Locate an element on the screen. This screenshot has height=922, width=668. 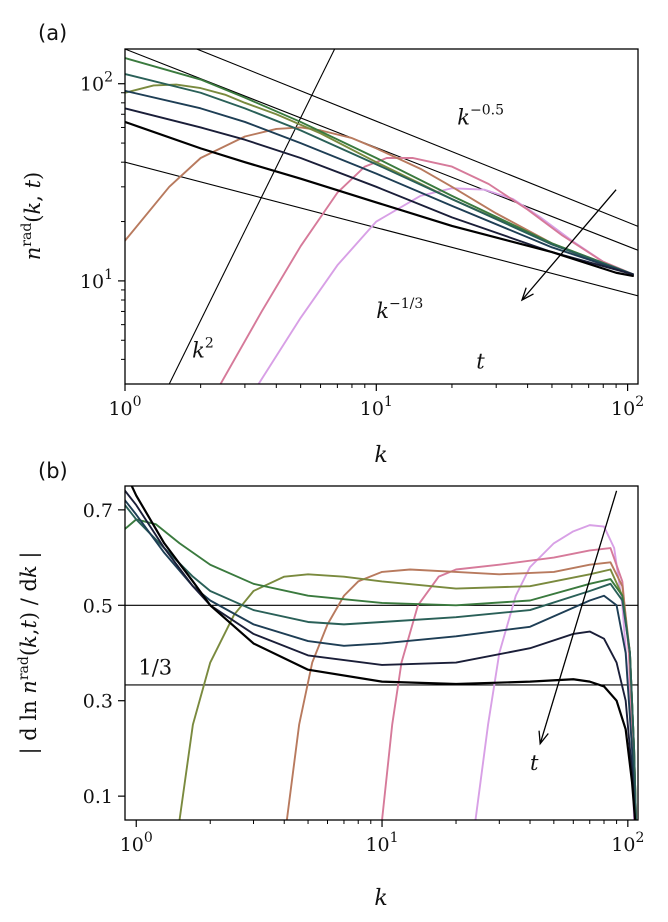
annotation-1: 1/3 is located at coordinates (155, 667).